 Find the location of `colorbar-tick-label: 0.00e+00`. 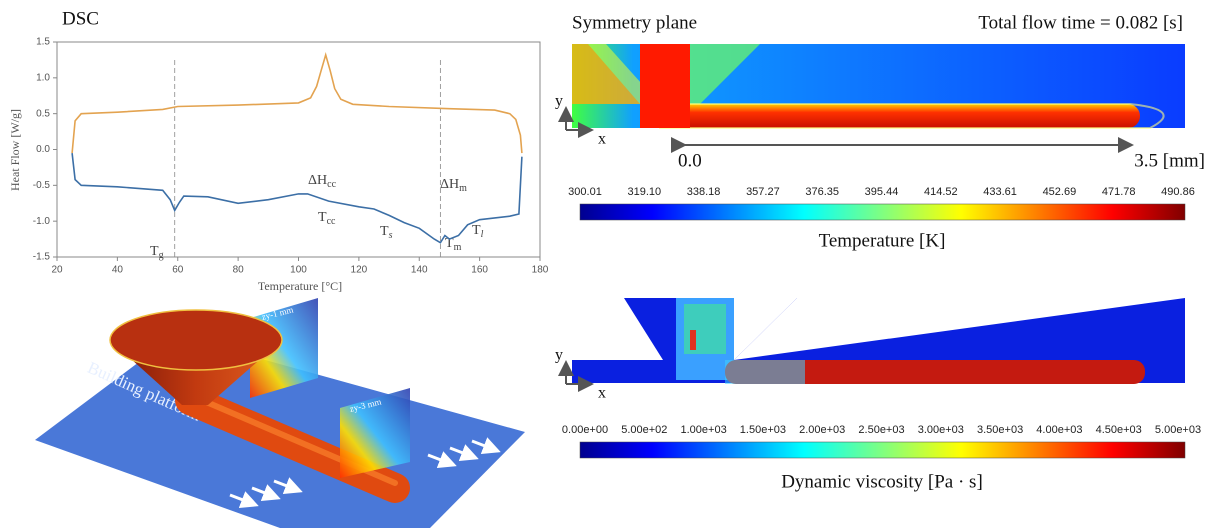

colorbar-tick-label: 0.00e+00 is located at coordinates (585, 430).